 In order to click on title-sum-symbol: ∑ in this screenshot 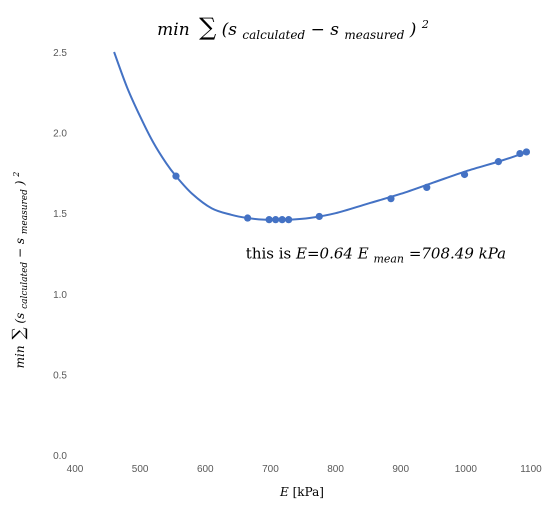, I will do `click(207, 27)`.